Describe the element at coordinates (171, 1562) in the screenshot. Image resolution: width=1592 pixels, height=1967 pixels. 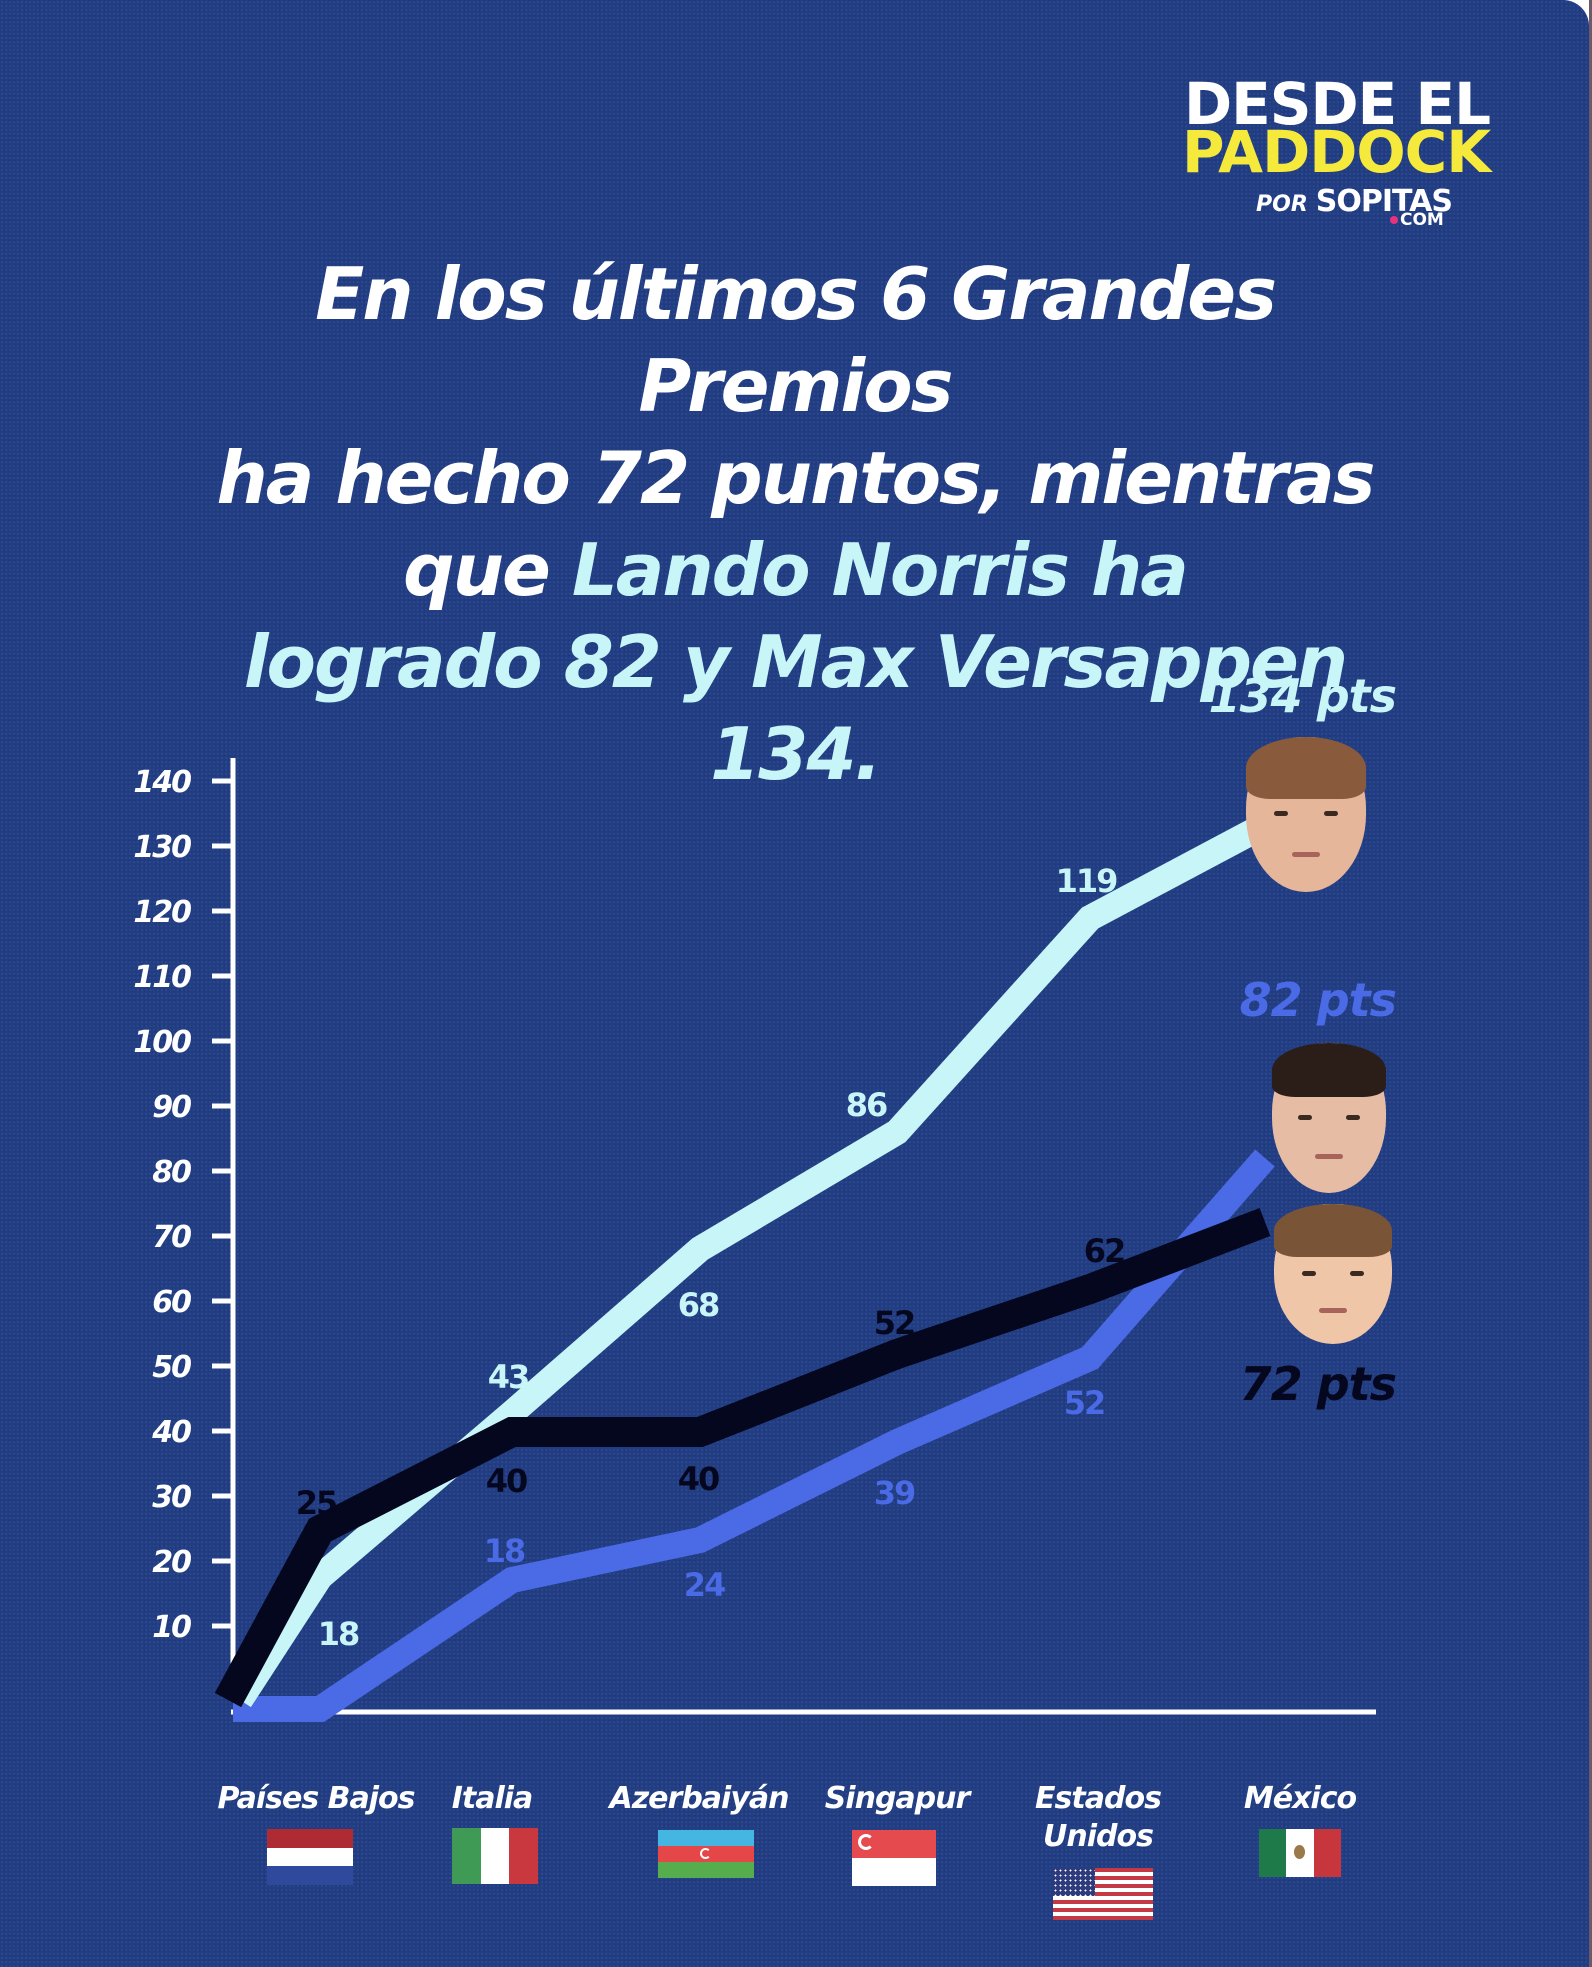
I see `y-tick-label: 20` at that location.